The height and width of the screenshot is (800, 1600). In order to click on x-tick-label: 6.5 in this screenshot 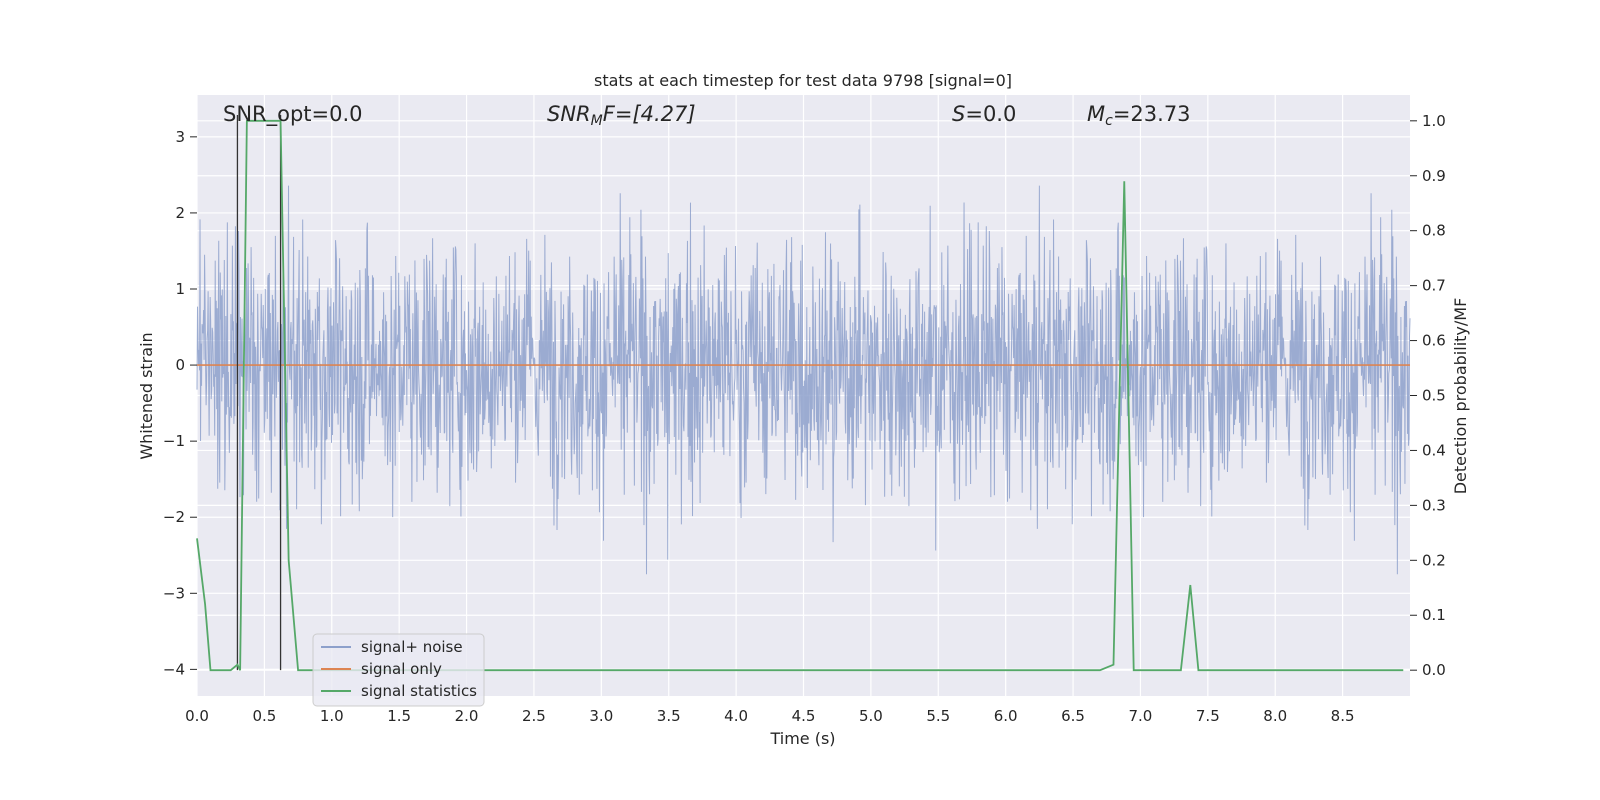, I will do `click(1073, 716)`.